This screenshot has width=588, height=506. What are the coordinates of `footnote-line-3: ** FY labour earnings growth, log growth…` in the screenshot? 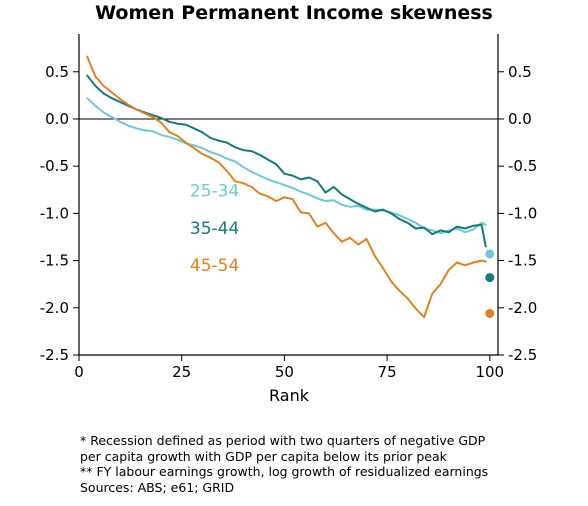 It's located at (284, 472).